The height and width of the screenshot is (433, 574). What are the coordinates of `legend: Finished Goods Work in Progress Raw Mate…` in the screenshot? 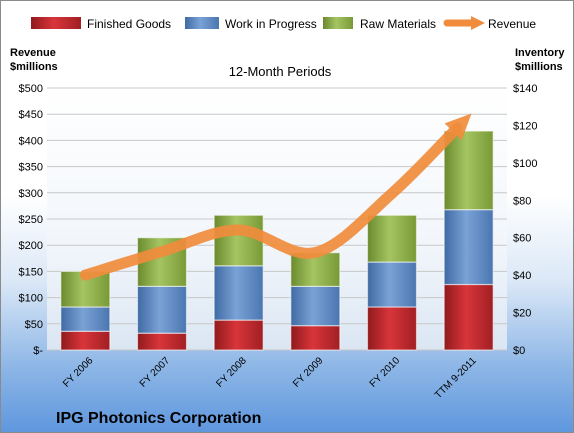 It's located at (283, 23).